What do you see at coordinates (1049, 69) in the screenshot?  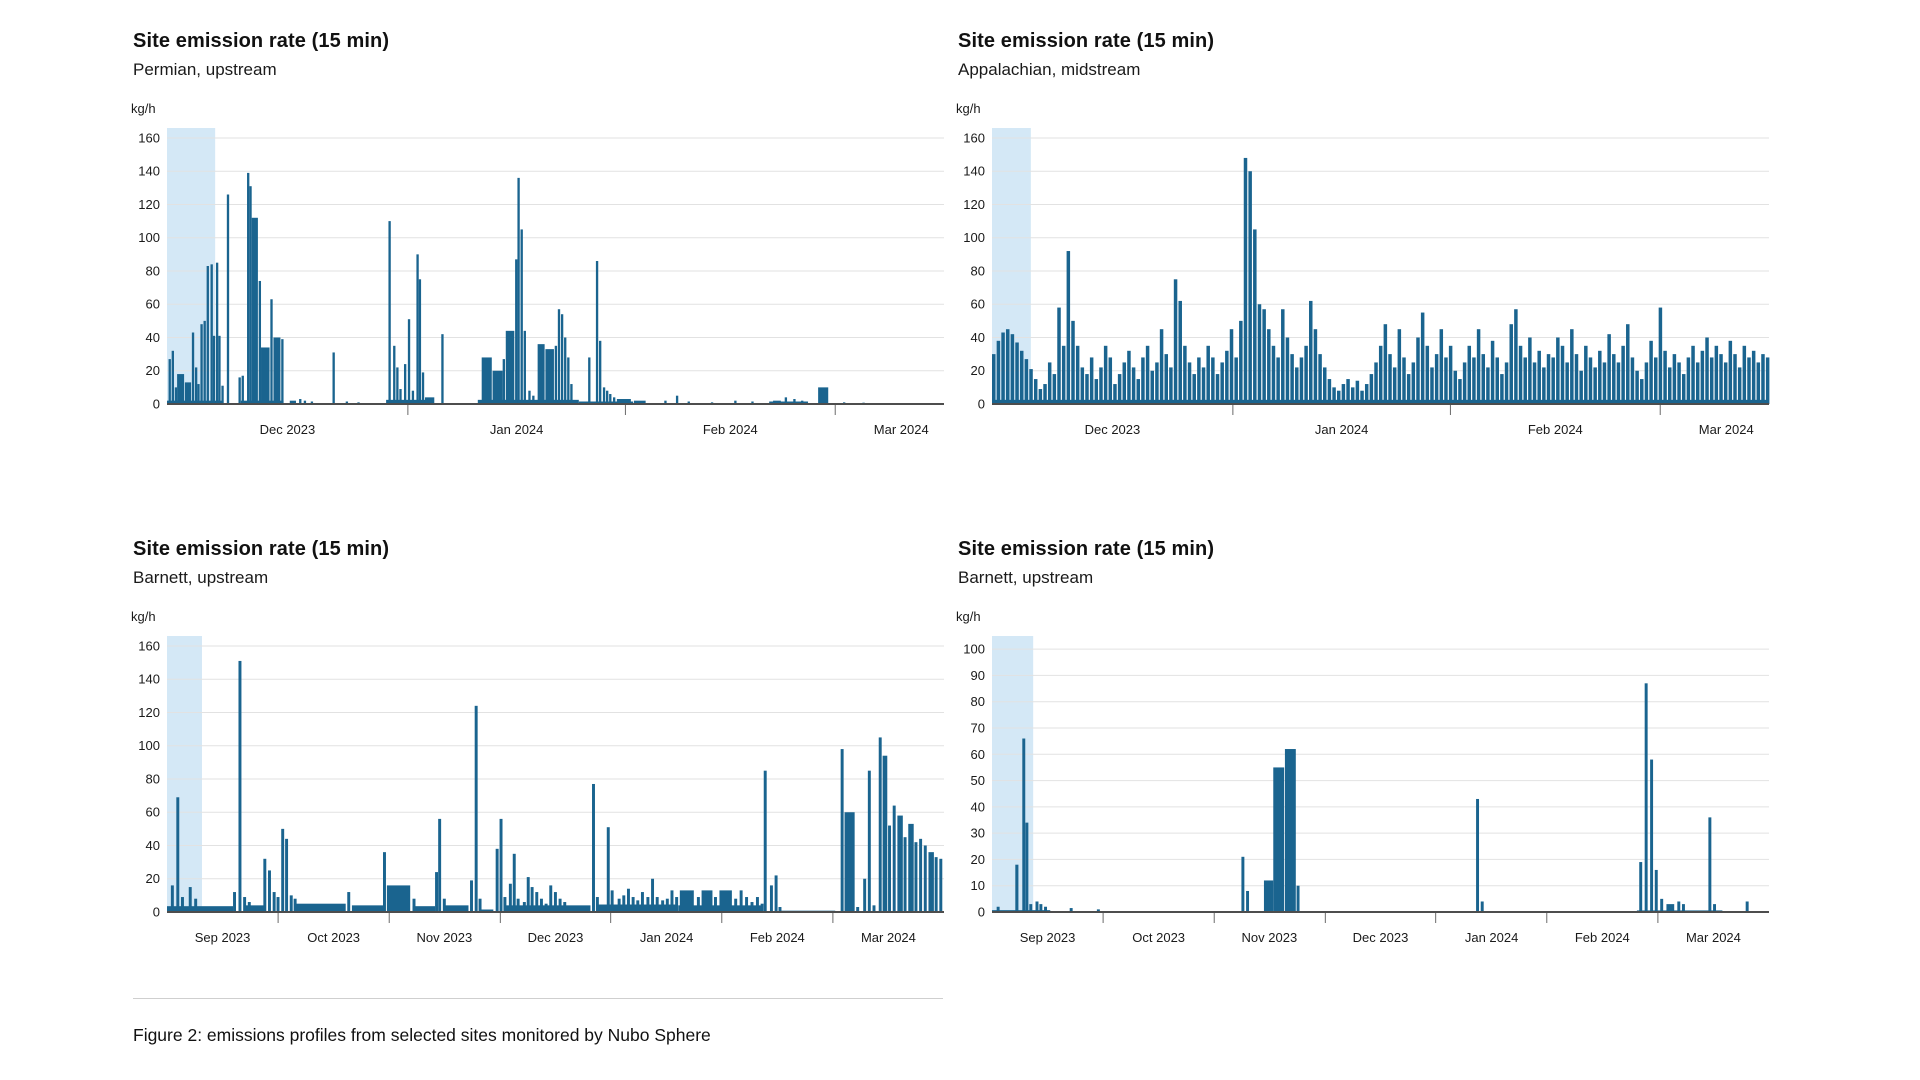 I see `chart-subtitle: Appalachian, midstream` at bounding box center [1049, 69].